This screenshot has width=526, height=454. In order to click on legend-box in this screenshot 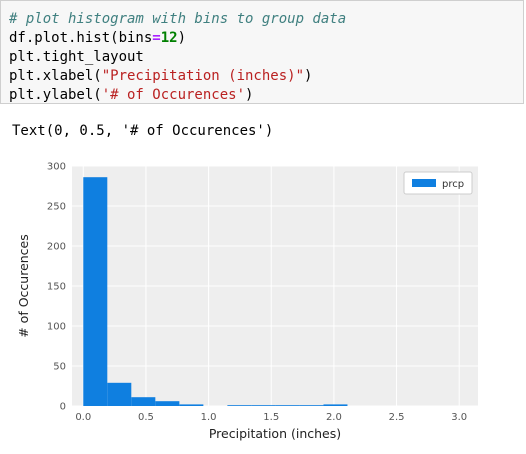, I will do `click(438, 183)`.